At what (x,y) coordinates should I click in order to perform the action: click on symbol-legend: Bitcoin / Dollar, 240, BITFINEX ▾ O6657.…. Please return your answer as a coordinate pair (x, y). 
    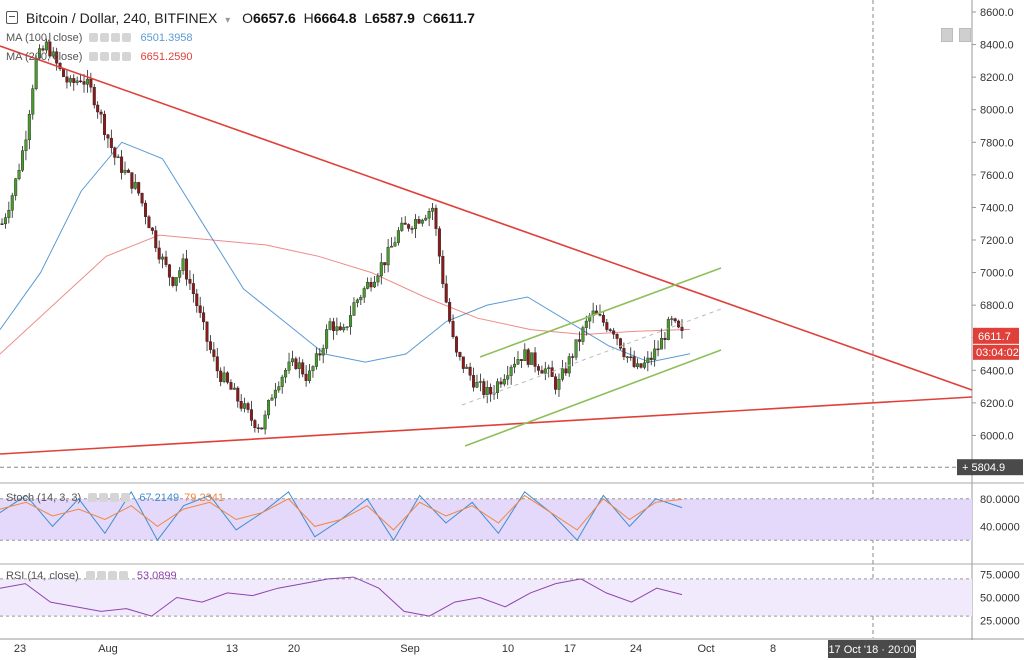
    Looking at the image, I should click on (240, 18).